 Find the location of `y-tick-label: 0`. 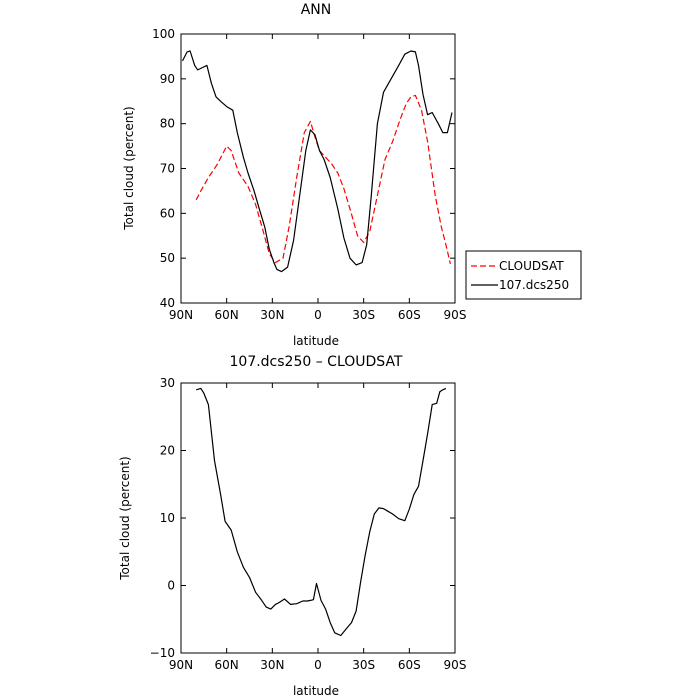

y-tick-label: 0 is located at coordinates (171, 586).